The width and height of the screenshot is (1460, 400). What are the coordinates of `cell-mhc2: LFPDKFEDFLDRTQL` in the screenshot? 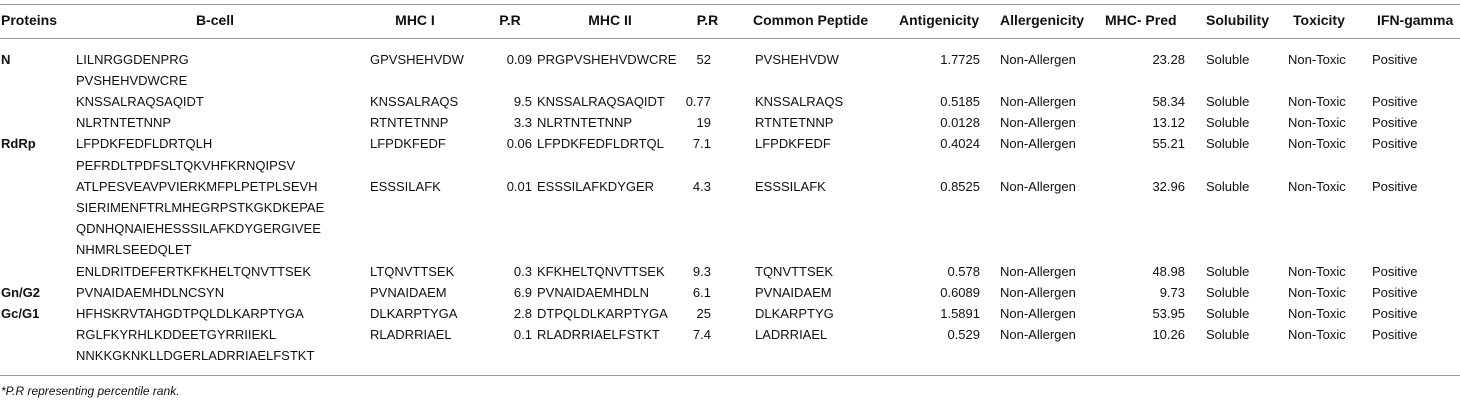 It's located at (600, 144).